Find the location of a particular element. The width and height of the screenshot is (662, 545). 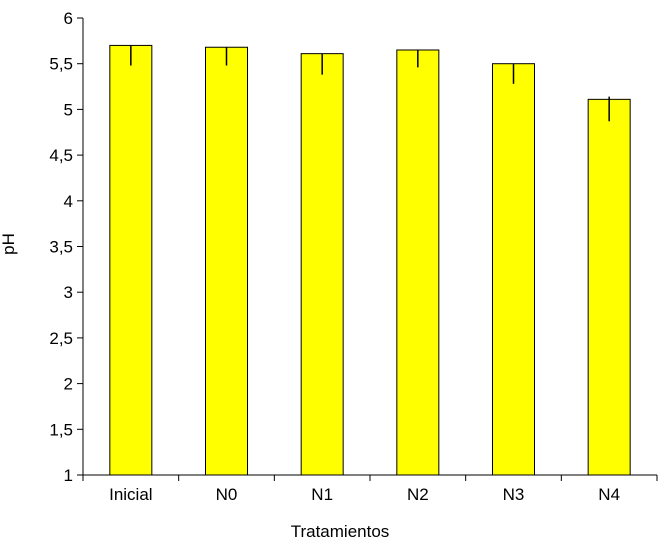

x-tick-label: N2 is located at coordinates (418, 494).